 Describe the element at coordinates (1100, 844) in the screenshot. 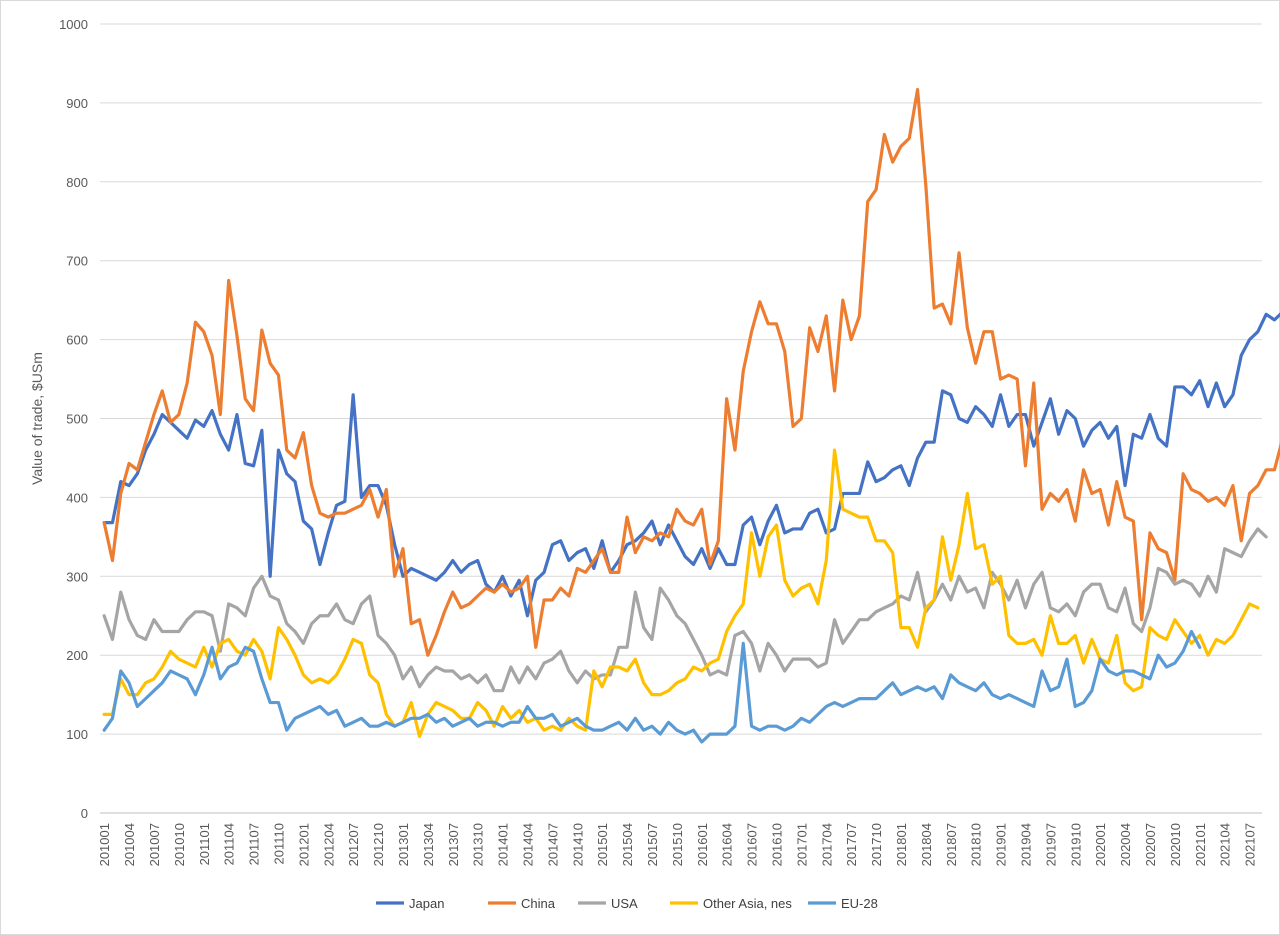

I see `x-tick-label: 202001` at that location.